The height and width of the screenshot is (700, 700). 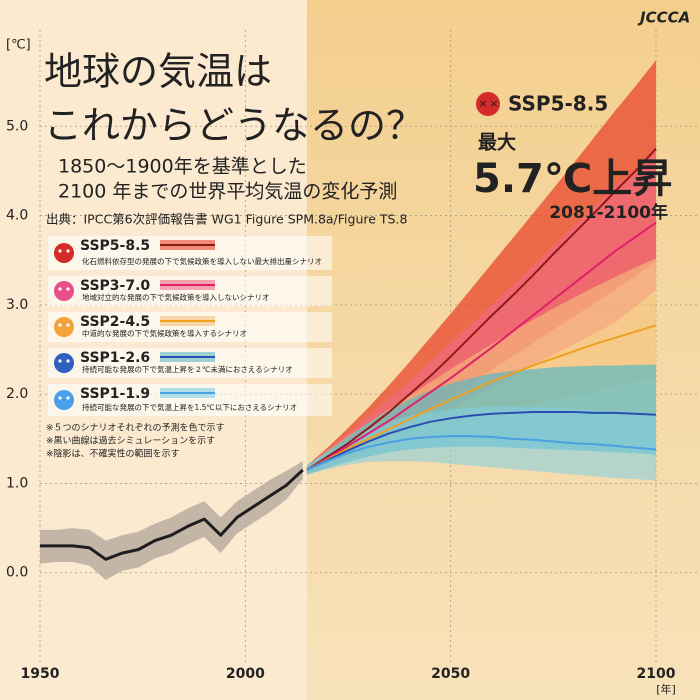 What do you see at coordinates (115, 394) in the screenshot?
I see `legend-name: SSP1-1.9` at bounding box center [115, 394].